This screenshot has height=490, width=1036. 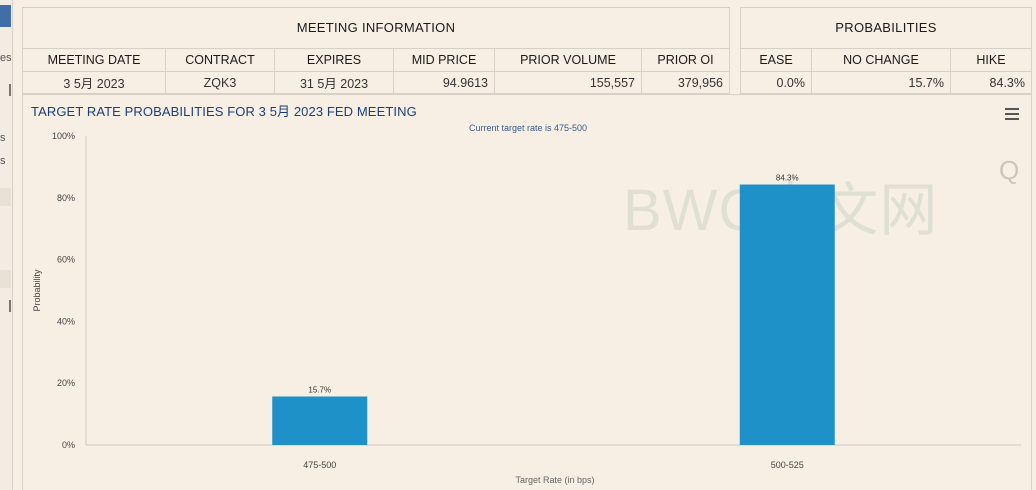 I want to click on cell-prior-volume: 155,557, so click(x=568, y=82).